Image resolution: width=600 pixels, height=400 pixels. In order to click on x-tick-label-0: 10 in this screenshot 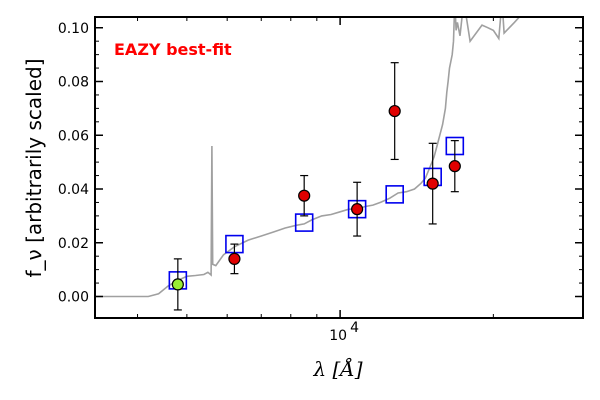, I will do `click(338, 336)`.